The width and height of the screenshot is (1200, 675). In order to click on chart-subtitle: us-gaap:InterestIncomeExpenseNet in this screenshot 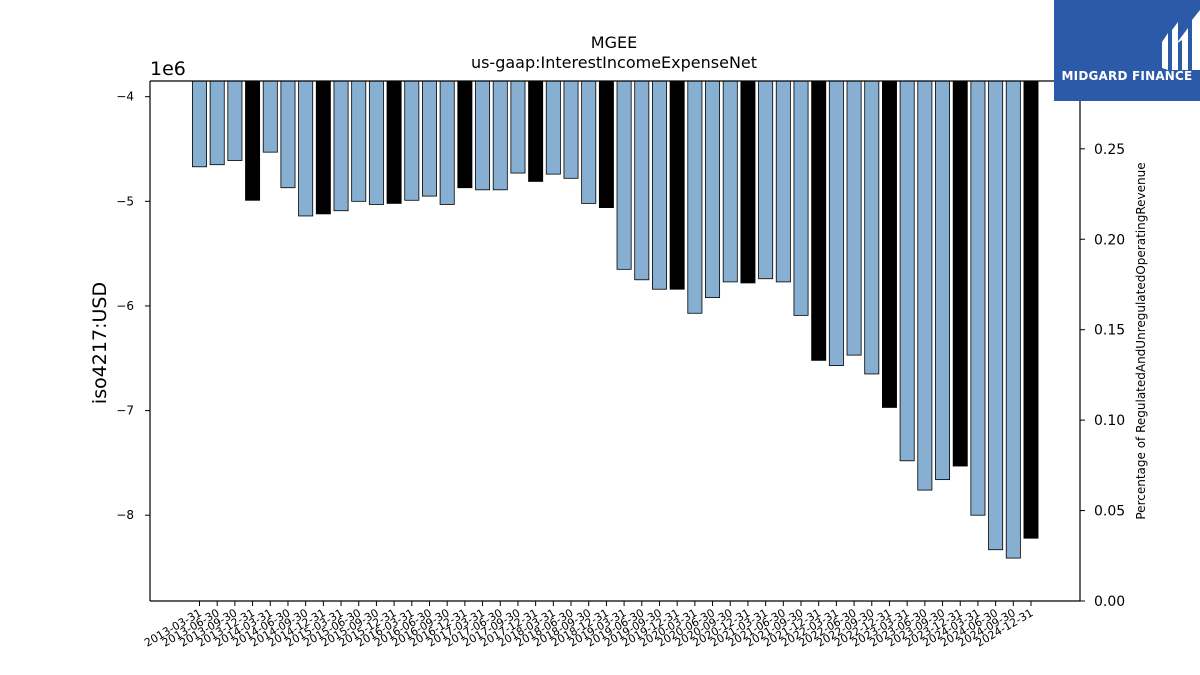, I will do `click(614, 62)`.